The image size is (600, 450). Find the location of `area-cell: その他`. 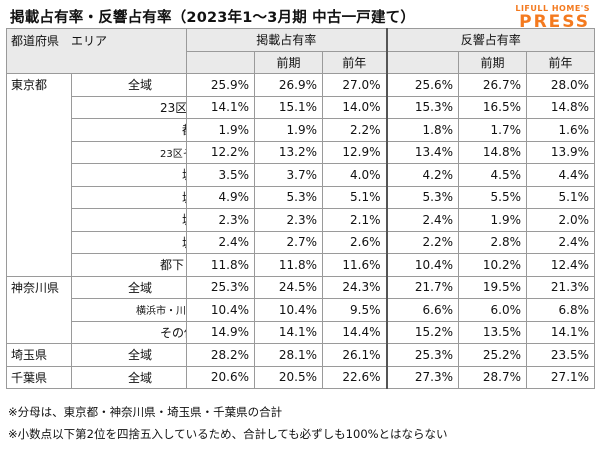

area-cell: その他 is located at coordinates (129, 332).